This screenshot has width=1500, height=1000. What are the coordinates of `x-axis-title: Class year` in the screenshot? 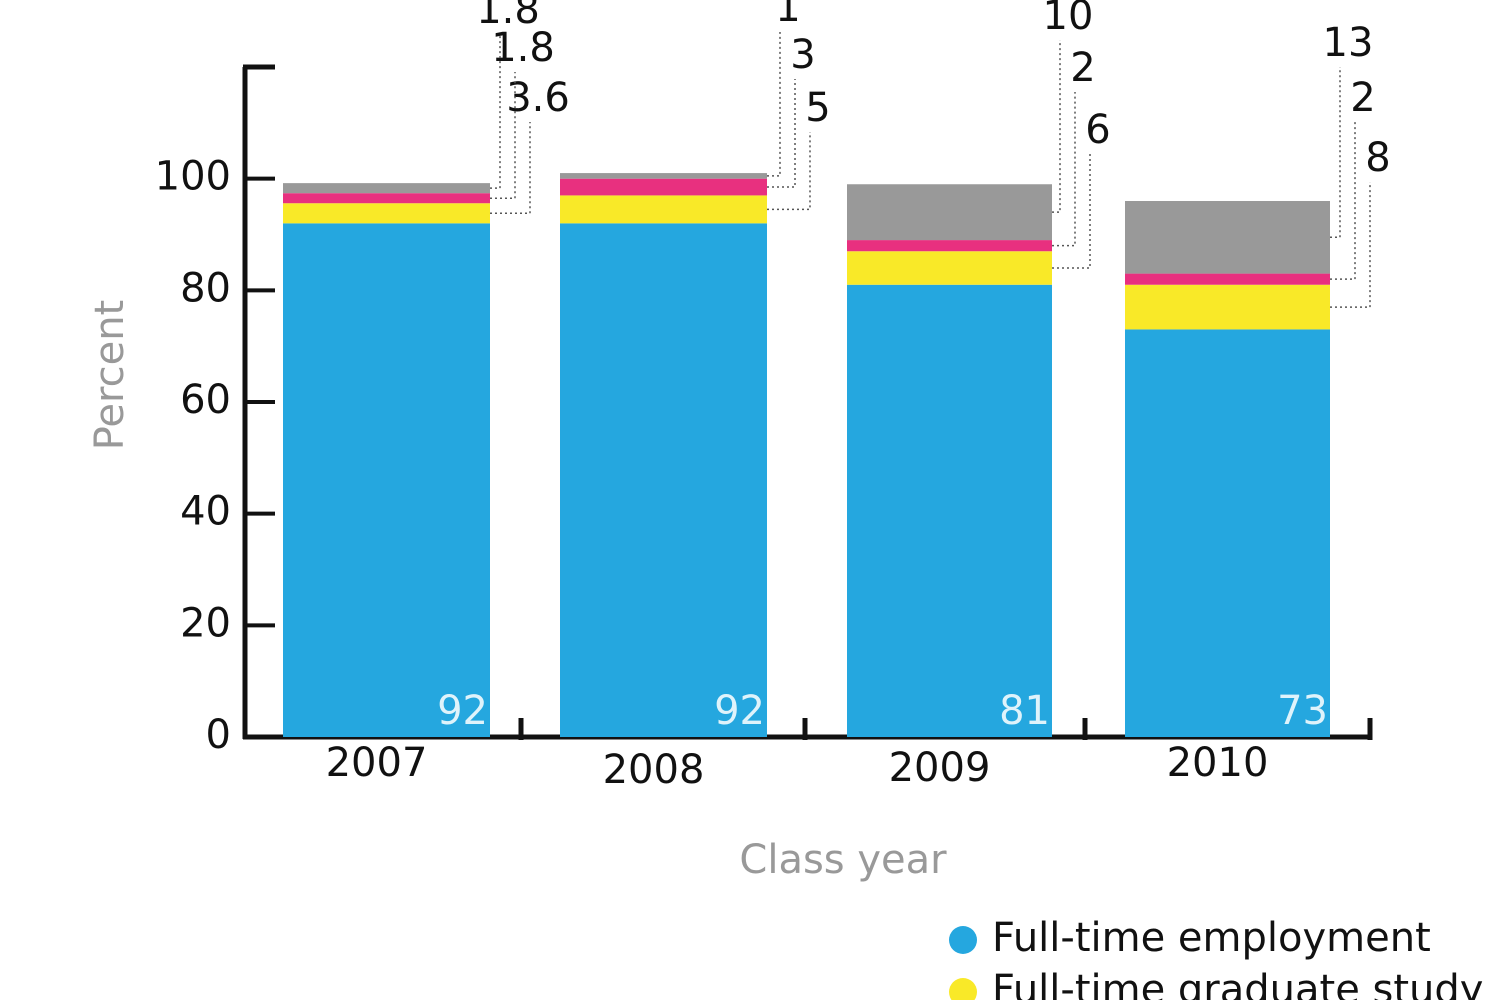 It's located at (843, 860).